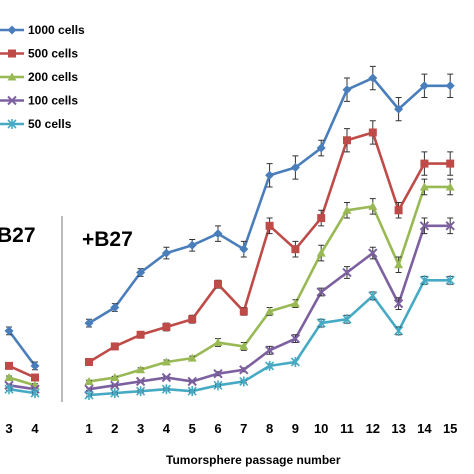  Describe the element at coordinates (53, 54) in the screenshot. I see `legend-entry: 500 cells` at that location.